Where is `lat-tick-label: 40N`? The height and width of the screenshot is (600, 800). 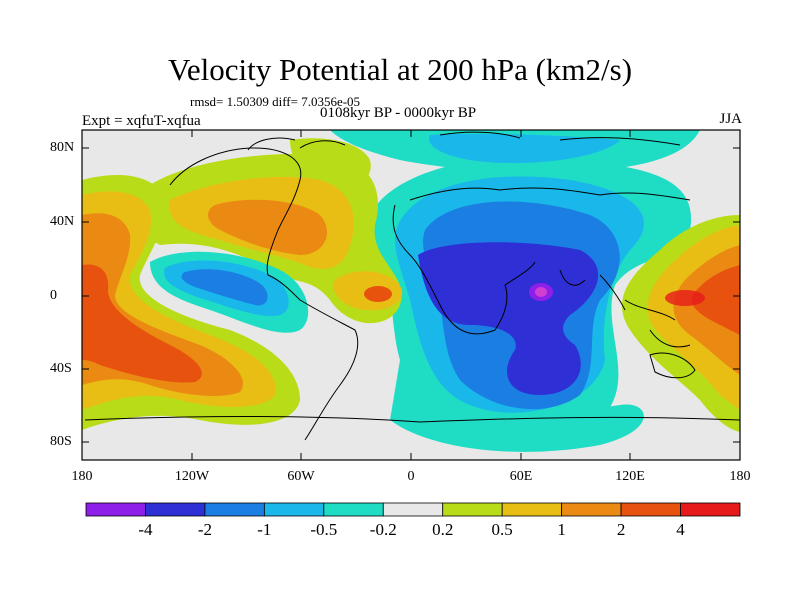
lat-tick-label: 40N is located at coordinates (62, 221).